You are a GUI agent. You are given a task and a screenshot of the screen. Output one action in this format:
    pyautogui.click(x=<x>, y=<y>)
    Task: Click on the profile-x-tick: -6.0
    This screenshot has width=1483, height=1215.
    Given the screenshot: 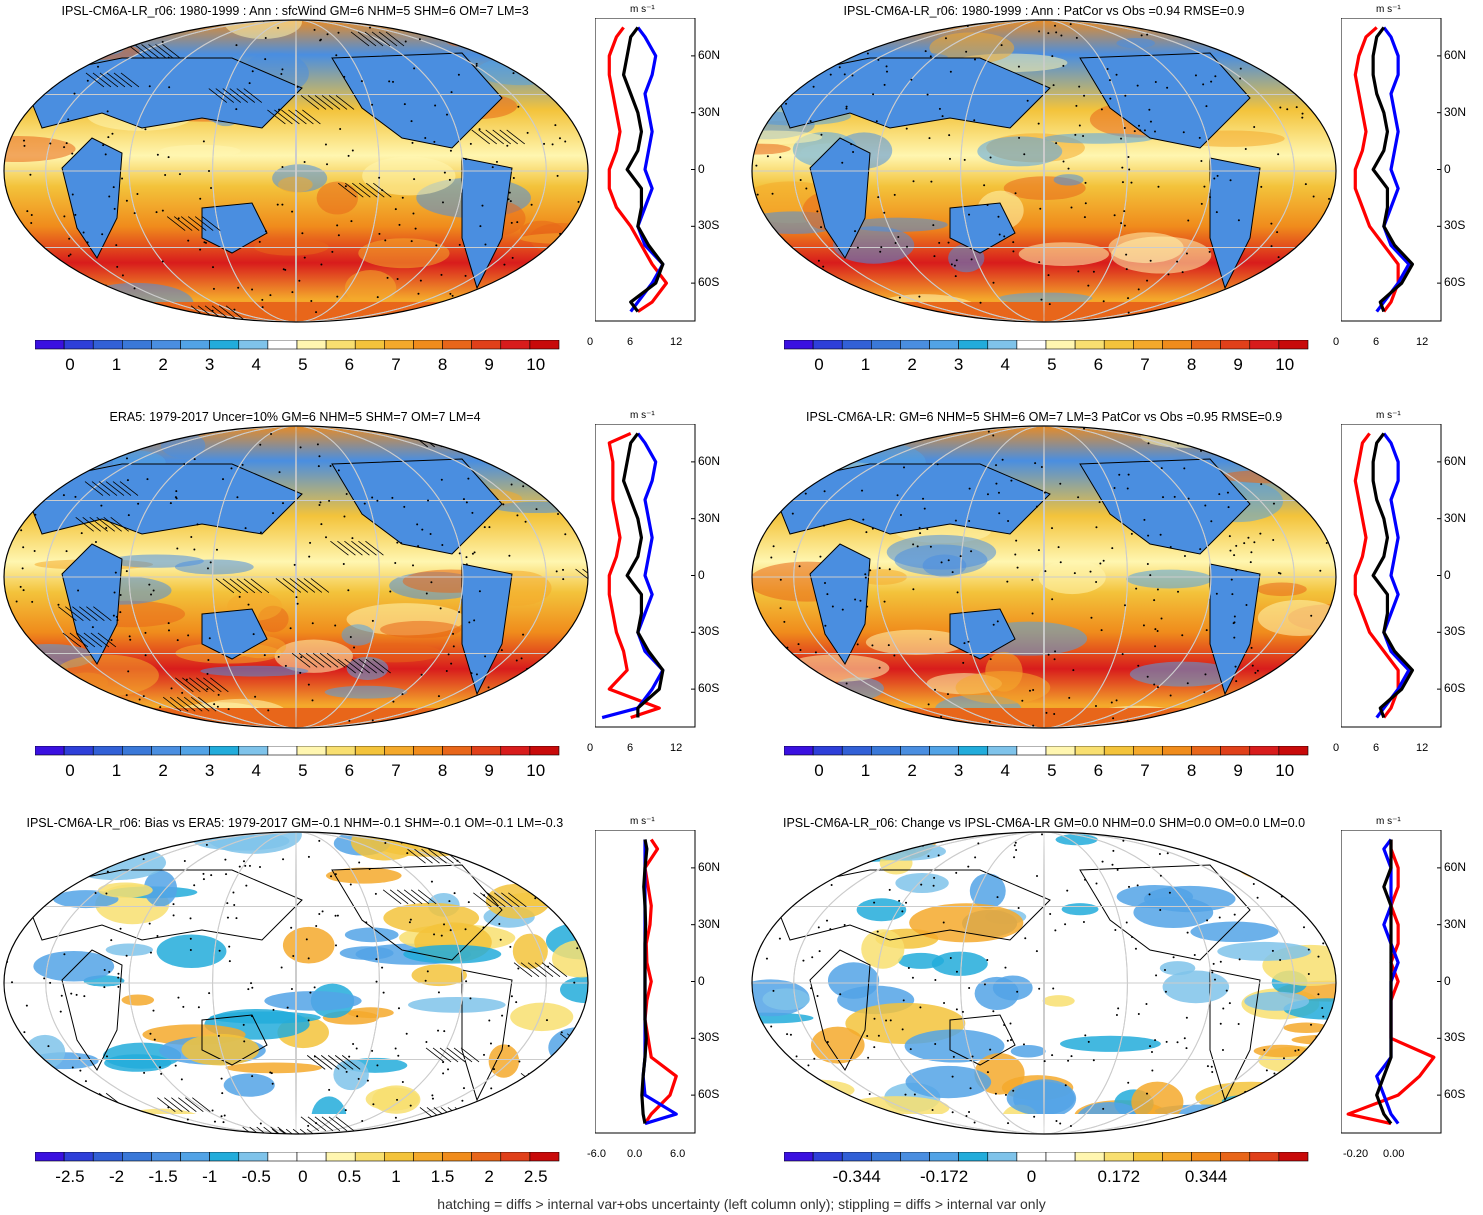 What is the action you would take?
    pyautogui.click(x=596, y=1154)
    